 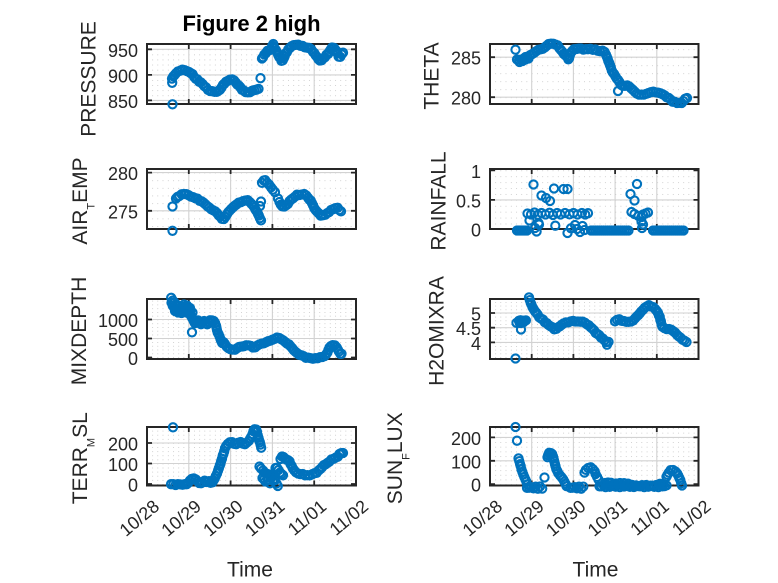 I want to click on svg-text: 900, so click(x=123, y=76).